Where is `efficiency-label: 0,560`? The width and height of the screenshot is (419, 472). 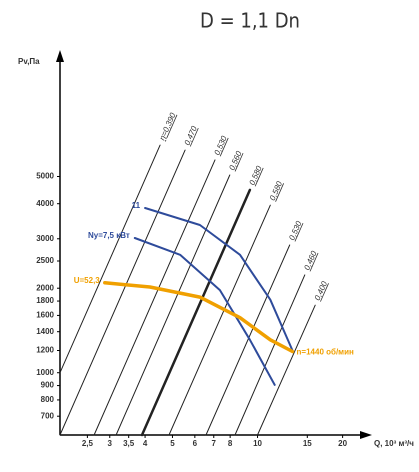 efficiency-label: 0,560 is located at coordinates (235, 160).